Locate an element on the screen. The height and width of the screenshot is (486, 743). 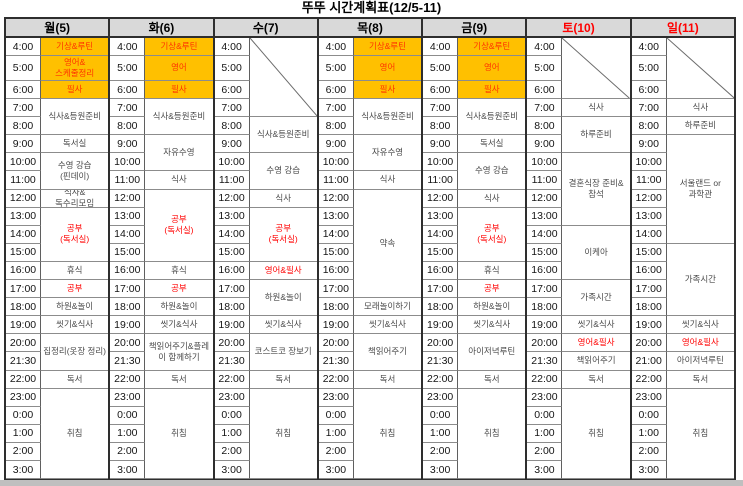
activity-cell: 하원&놀이 is located at coordinates (179, 307).